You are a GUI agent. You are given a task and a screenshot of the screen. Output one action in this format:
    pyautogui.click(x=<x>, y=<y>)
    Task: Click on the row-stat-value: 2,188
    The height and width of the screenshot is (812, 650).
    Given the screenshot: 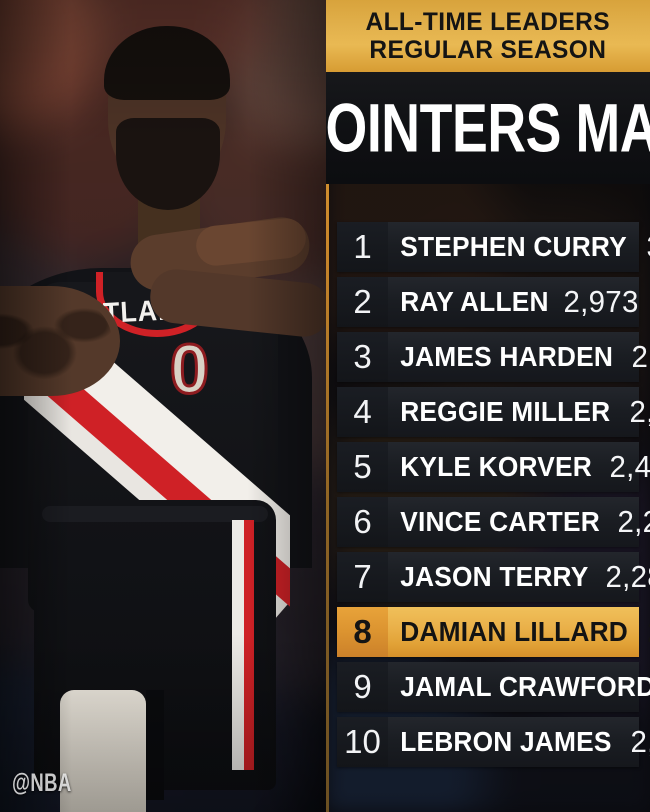 What is the action you would take?
    pyautogui.click(x=640, y=741)
    